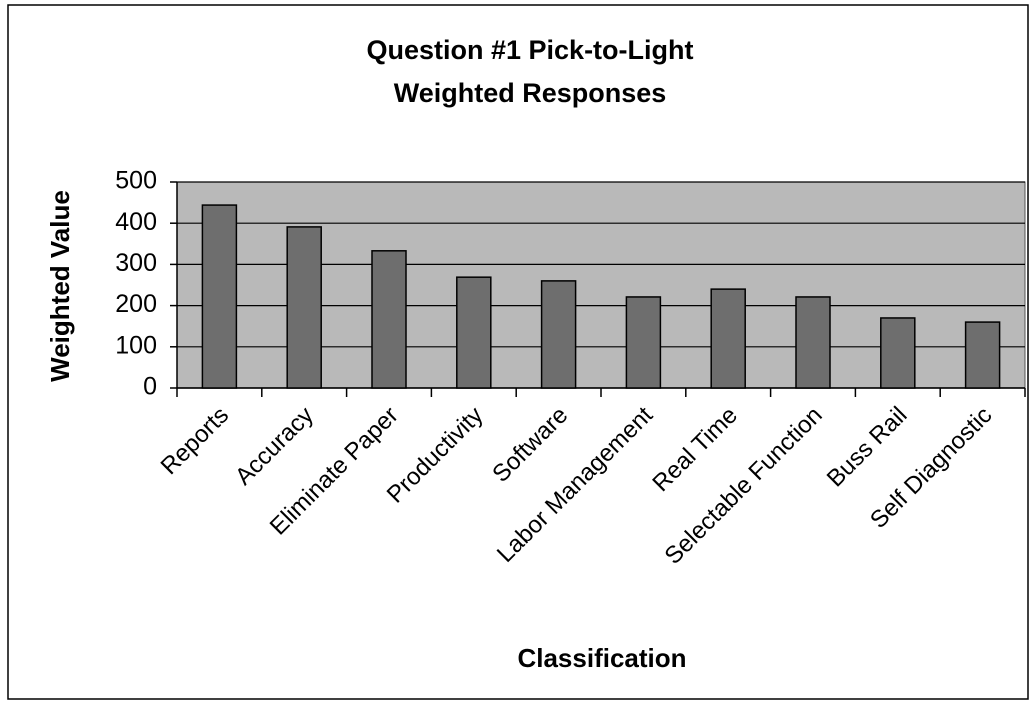  I want to click on chart-title: Weighted Responses, so click(530, 93).